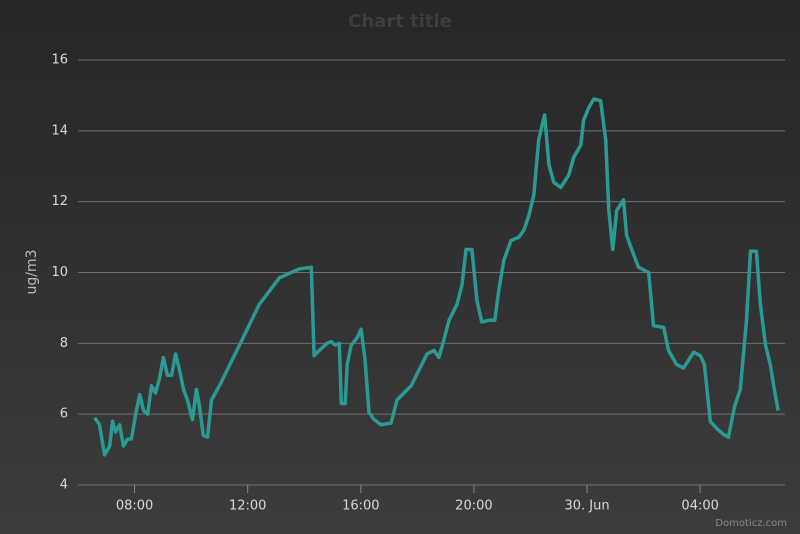 This screenshot has height=534, width=800. What do you see at coordinates (473, 506) in the screenshot?
I see `x-tick-label: 20:00` at bounding box center [473, 506].